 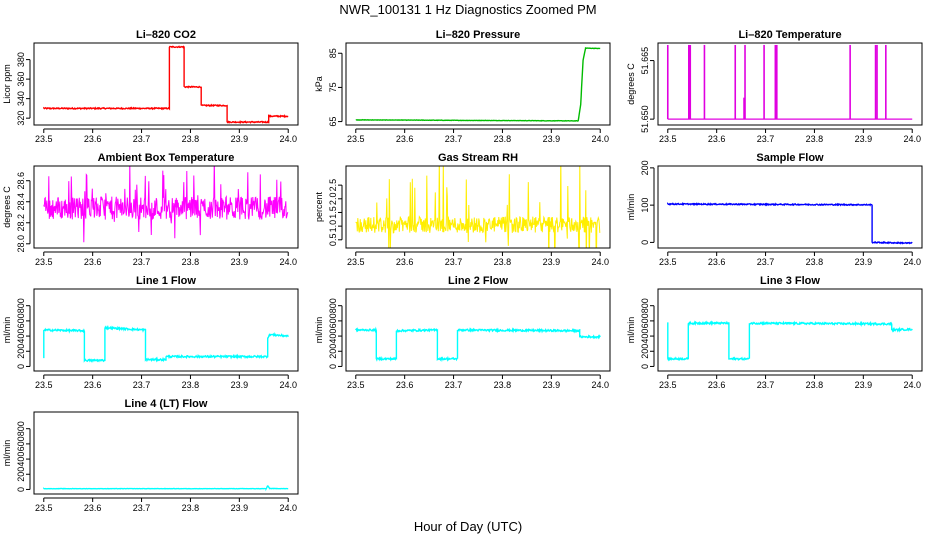 I want to click on chart-5-y-tick-label-3: 1.5, so click(x=333, y=212).